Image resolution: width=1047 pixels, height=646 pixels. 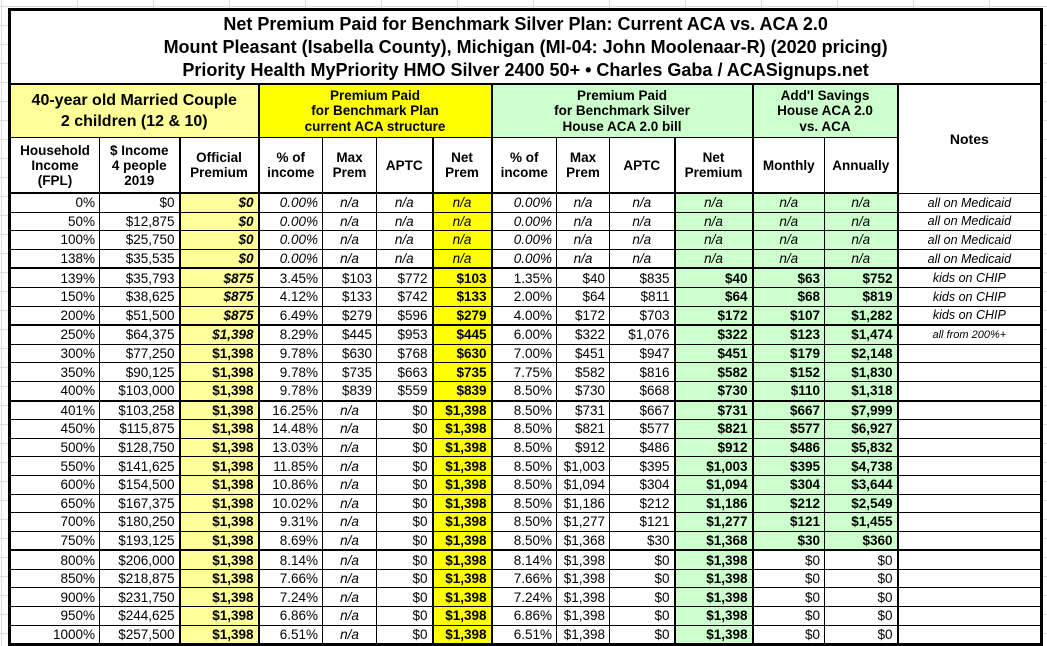 What do you see at coordinates (140, 316) in the screenshot?
I see `cell-income: $51,500` at bounding box center [140, 316].